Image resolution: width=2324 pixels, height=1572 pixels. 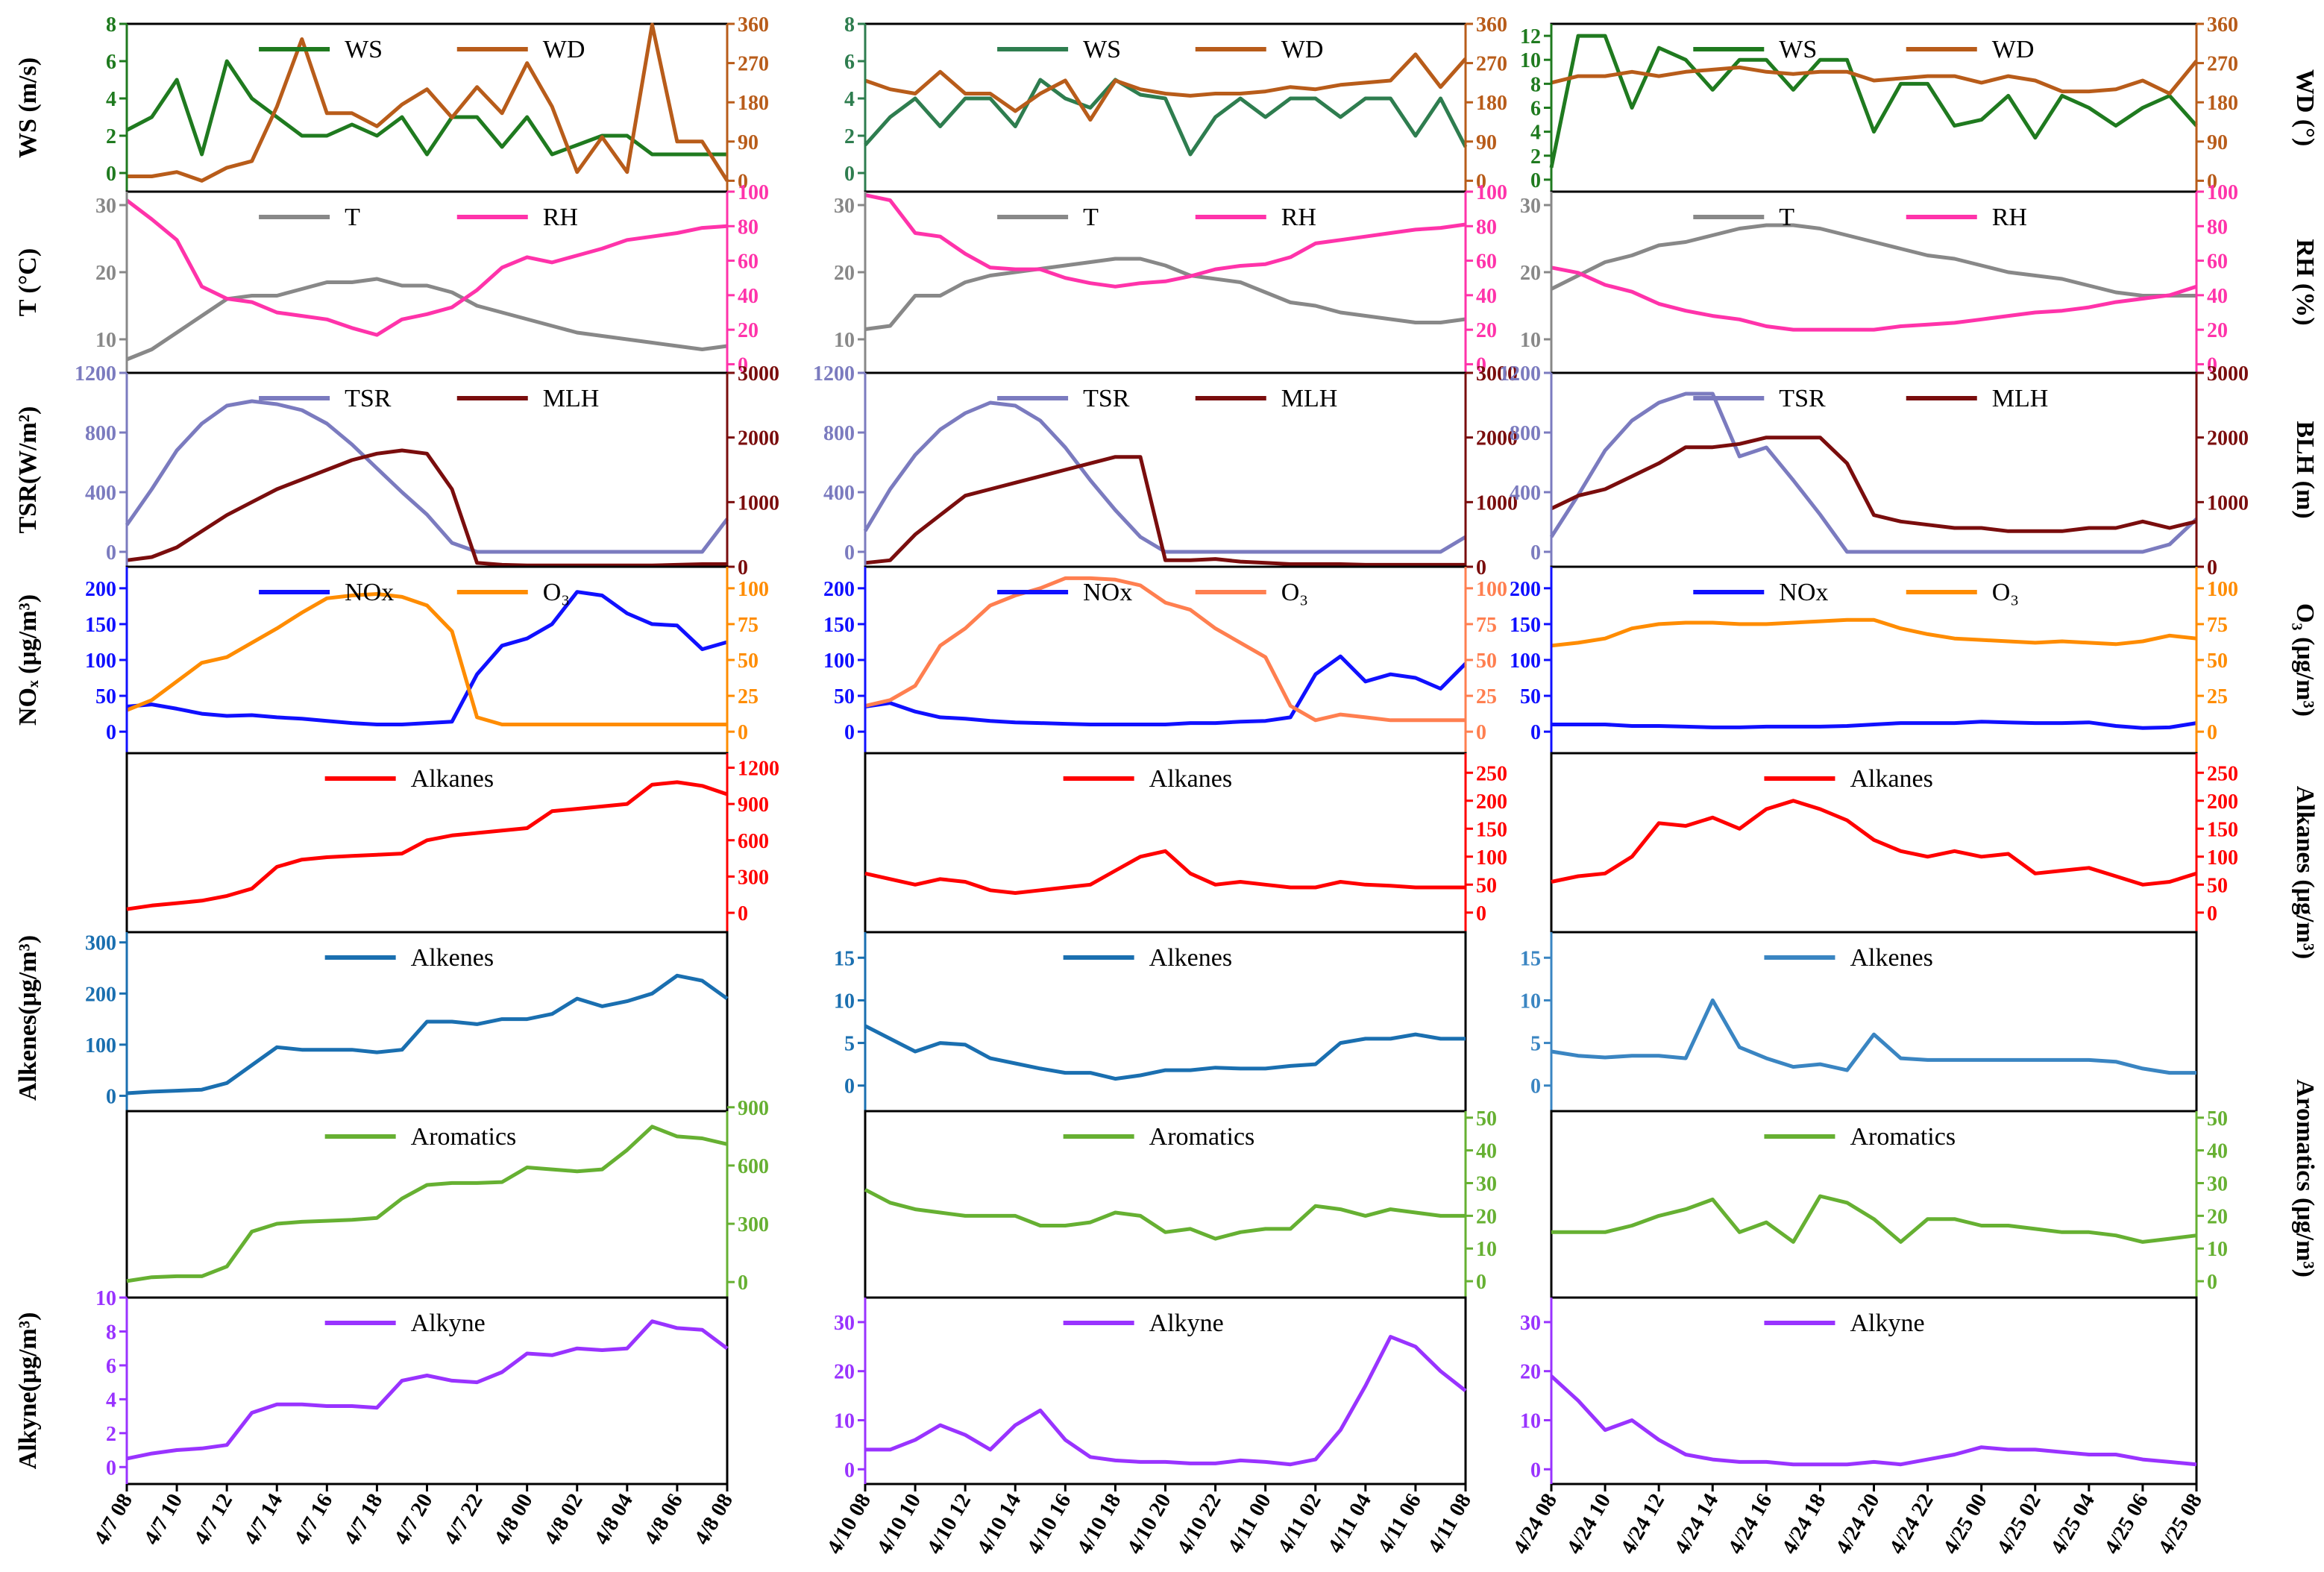 What do you see at coordinates (743, 365) in the screenshot?
I see `rh-tick-label: 0` at bounding box center [743, 365].